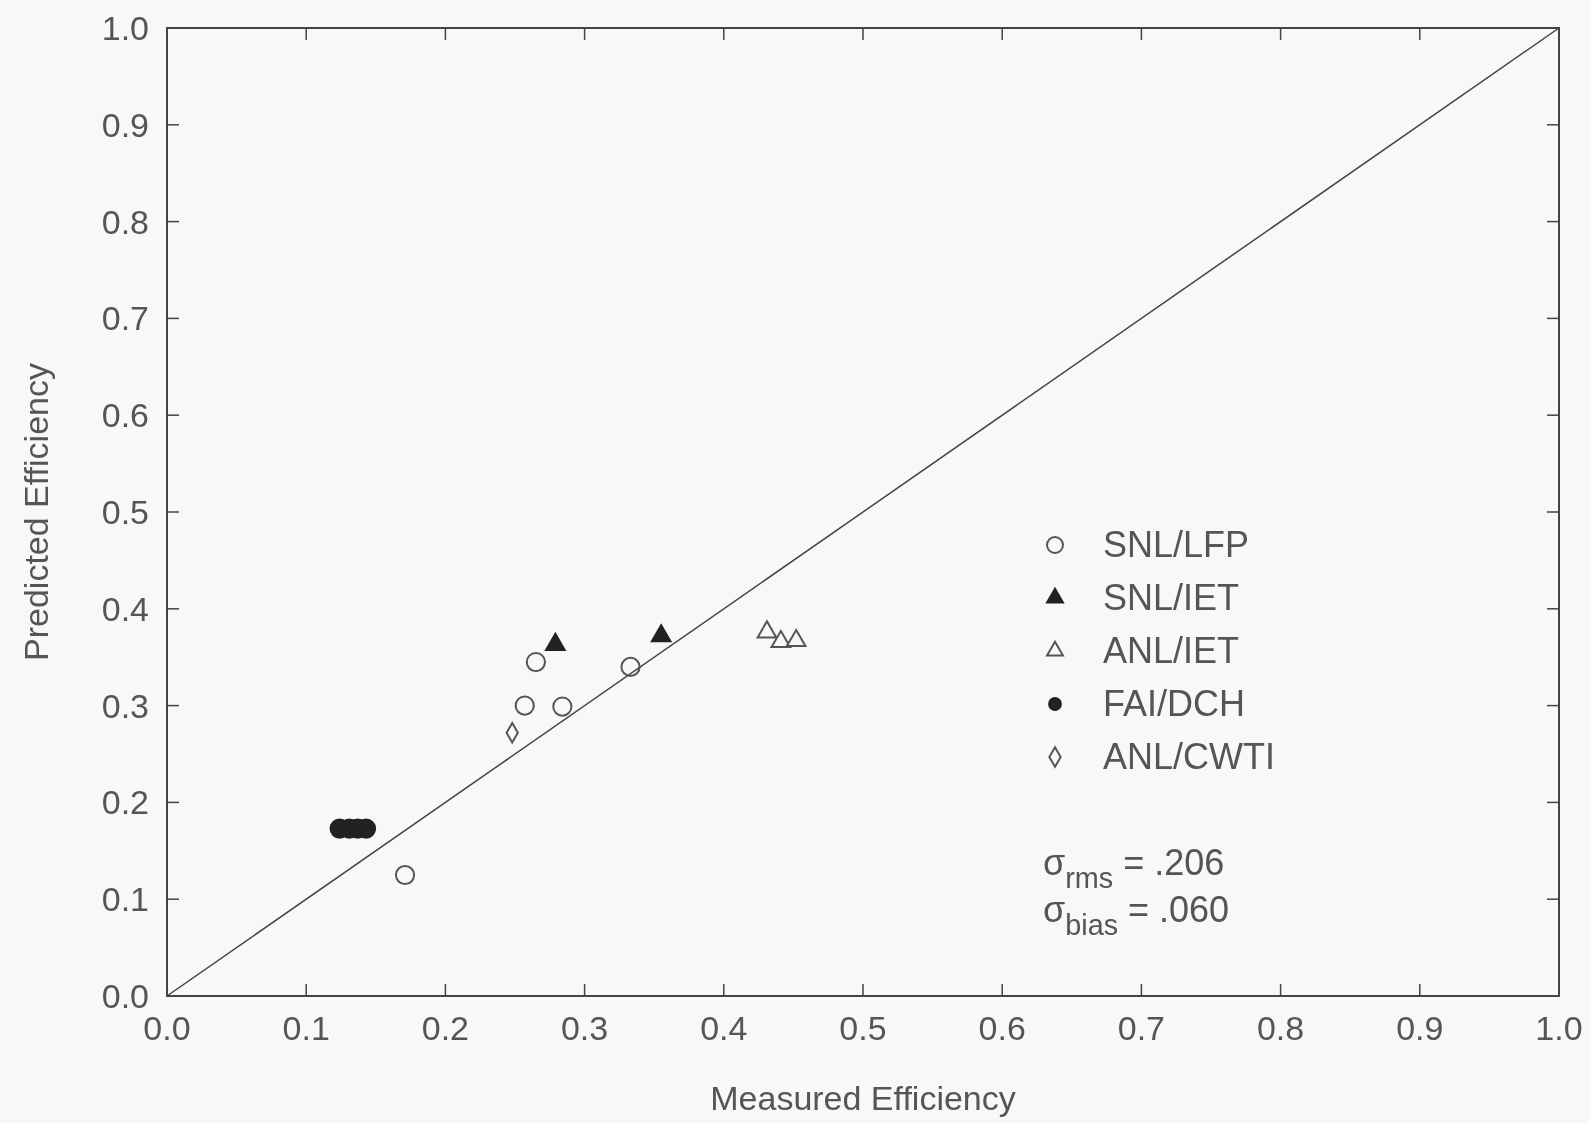 Image resolution: width=1590 pixels, height=1123 pixels. What do you see at coordinates (125, 802) in the screenshot?
I see `y-tick-label: 0.2` at bounding box center [125, 802].